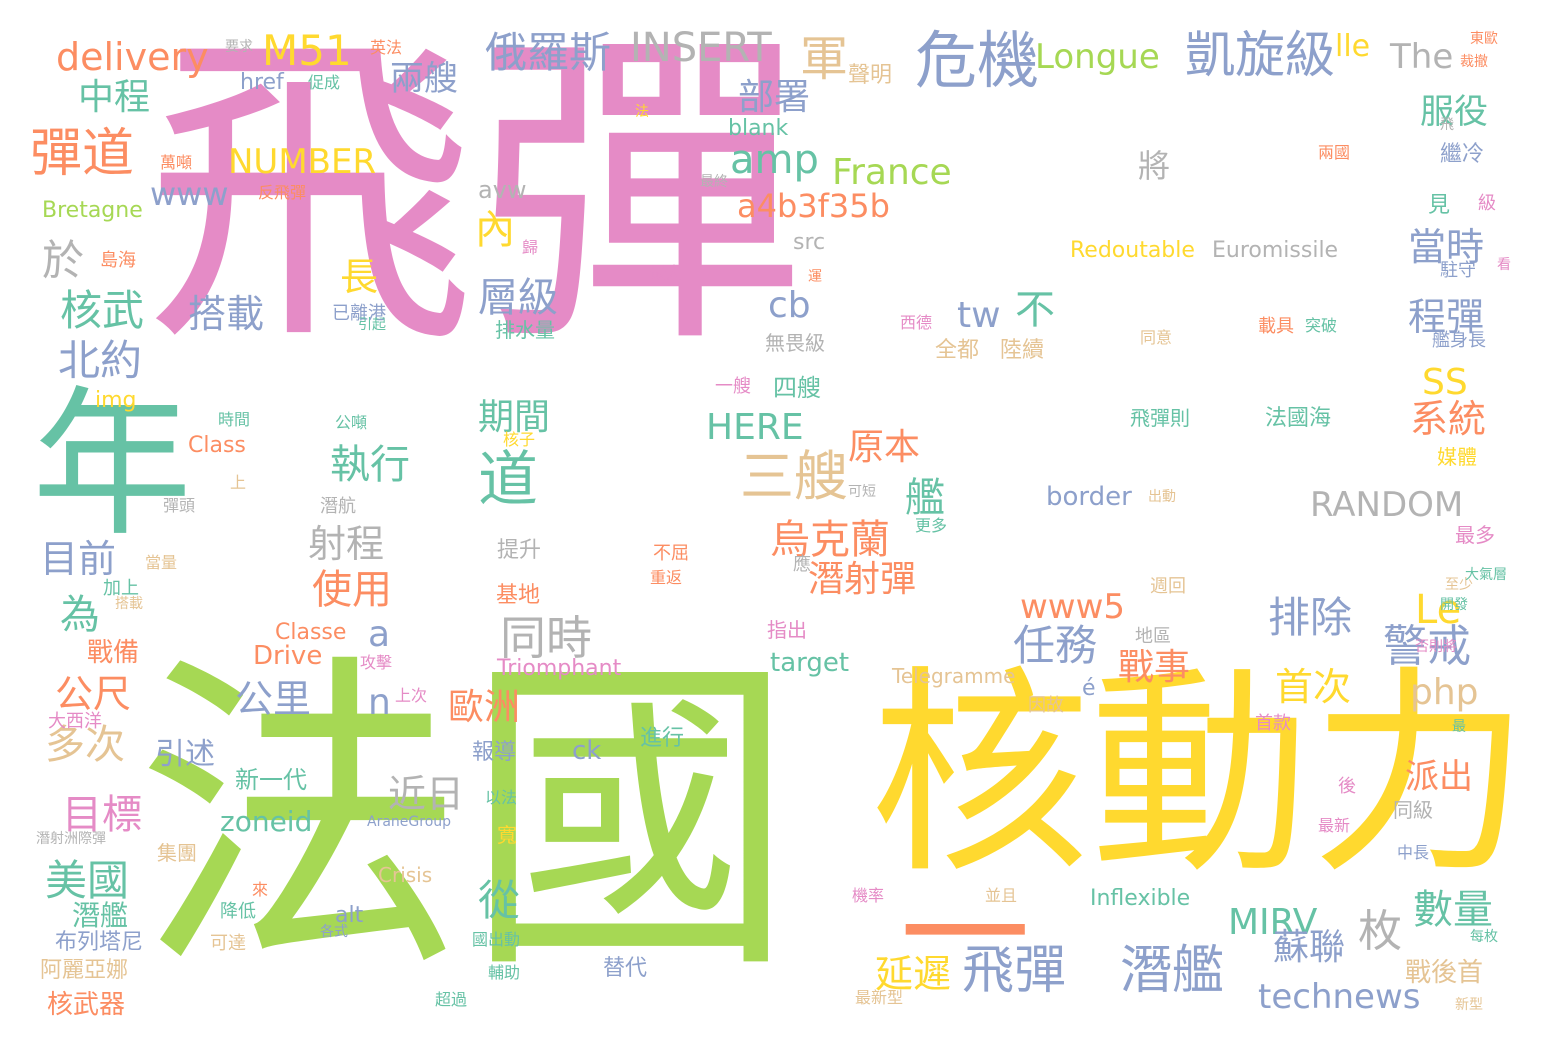  What do you see at coordinates (701, 48) in the screenshot?
I see `word-13-insert: INSERT` at bounding box center [701, 48].